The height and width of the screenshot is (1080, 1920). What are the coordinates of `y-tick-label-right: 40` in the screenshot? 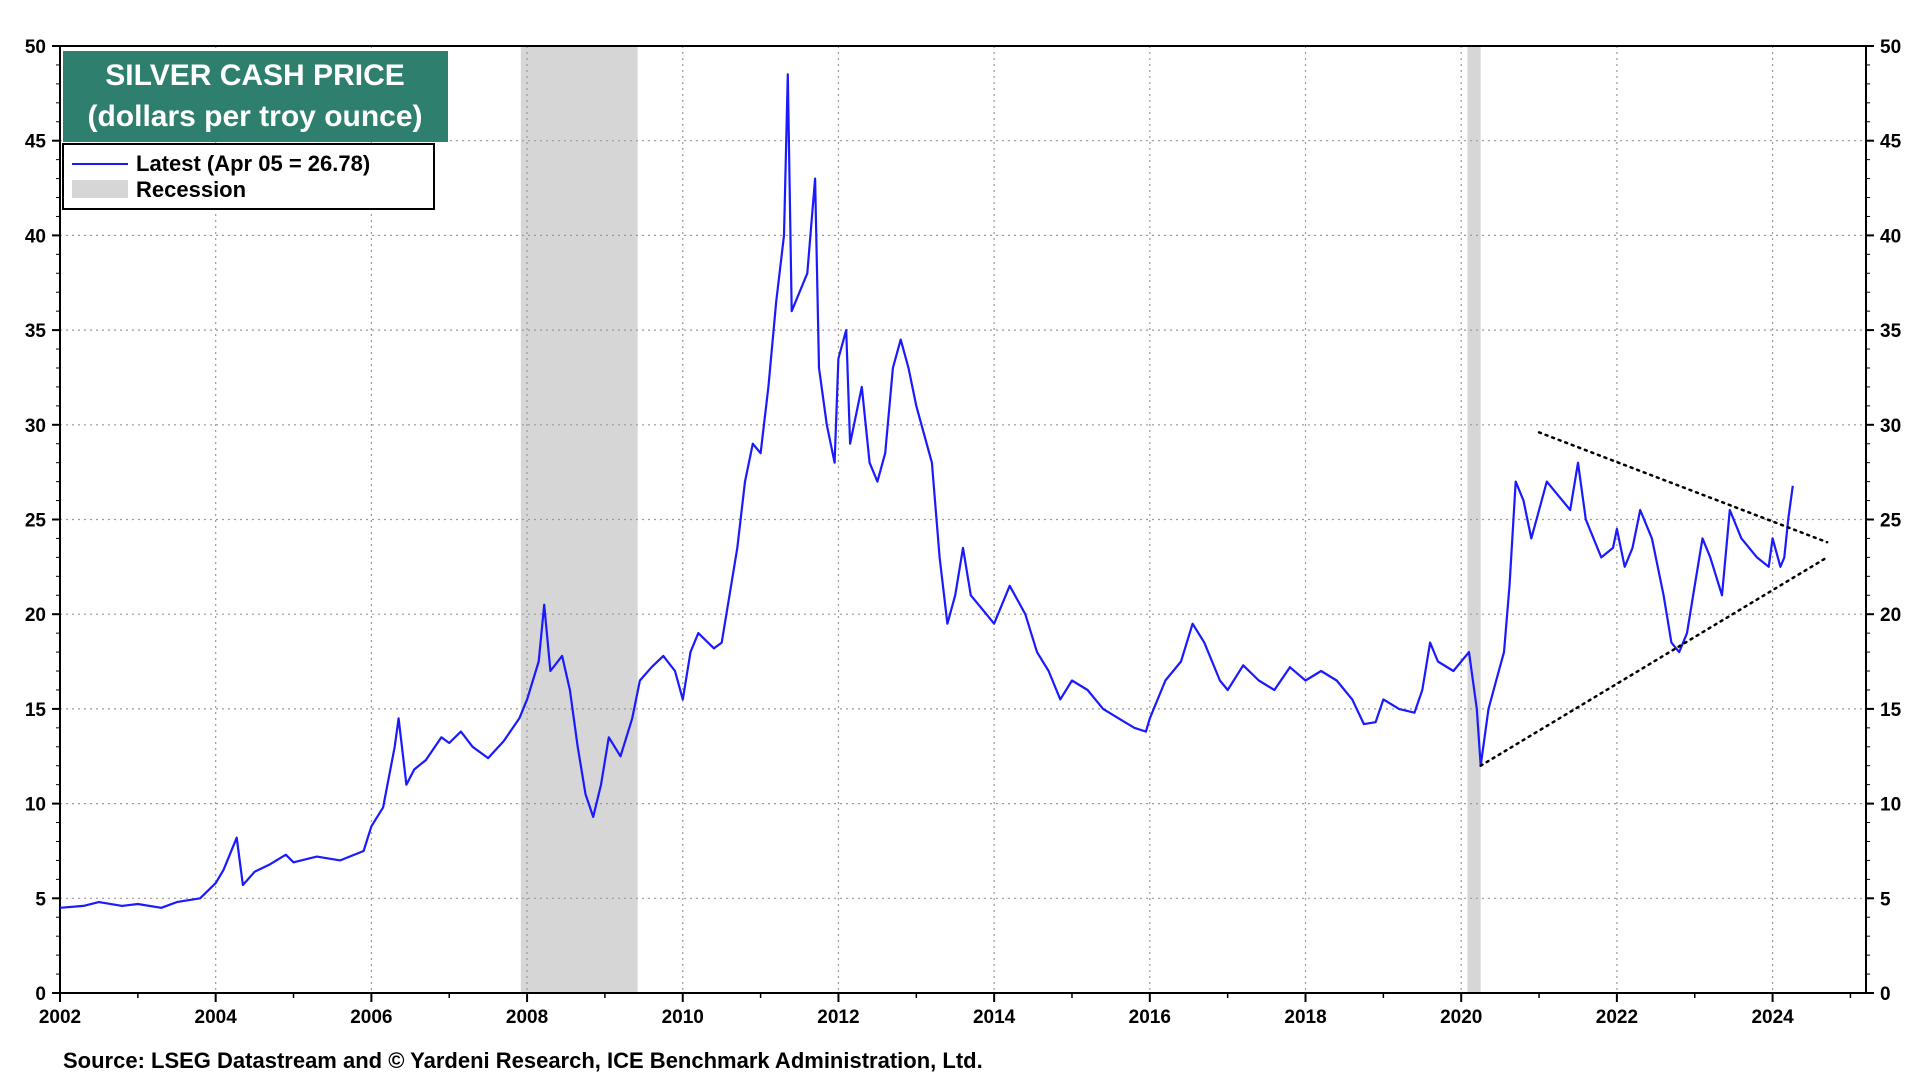 It's located at (1890, 236).